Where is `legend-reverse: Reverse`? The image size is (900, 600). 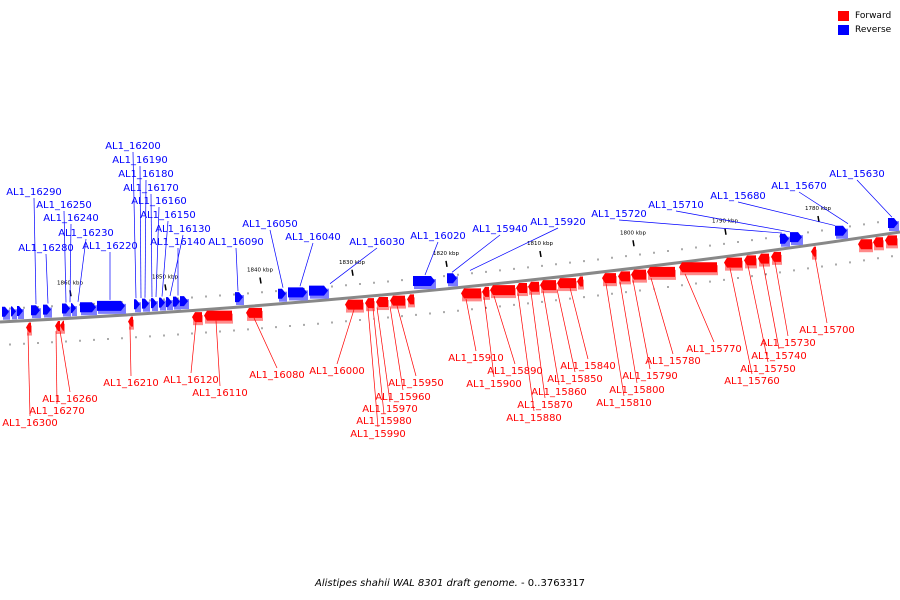 legend-reverse: Reverse is located at coordinates (864, 30).